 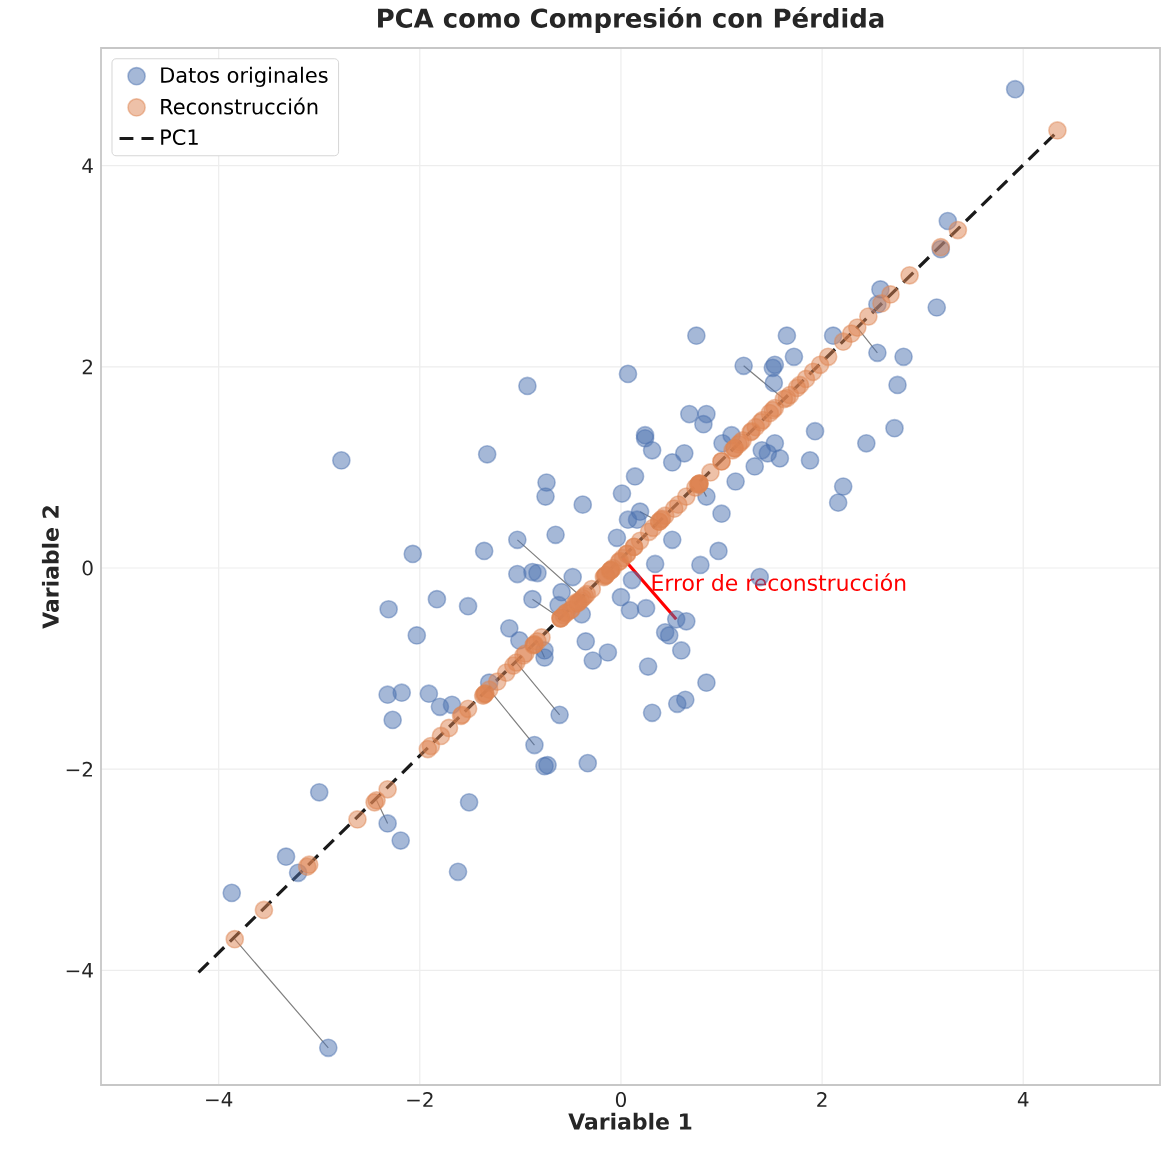 I want to click on legend-label: Reconstrucción, so click(x=239, y=106).